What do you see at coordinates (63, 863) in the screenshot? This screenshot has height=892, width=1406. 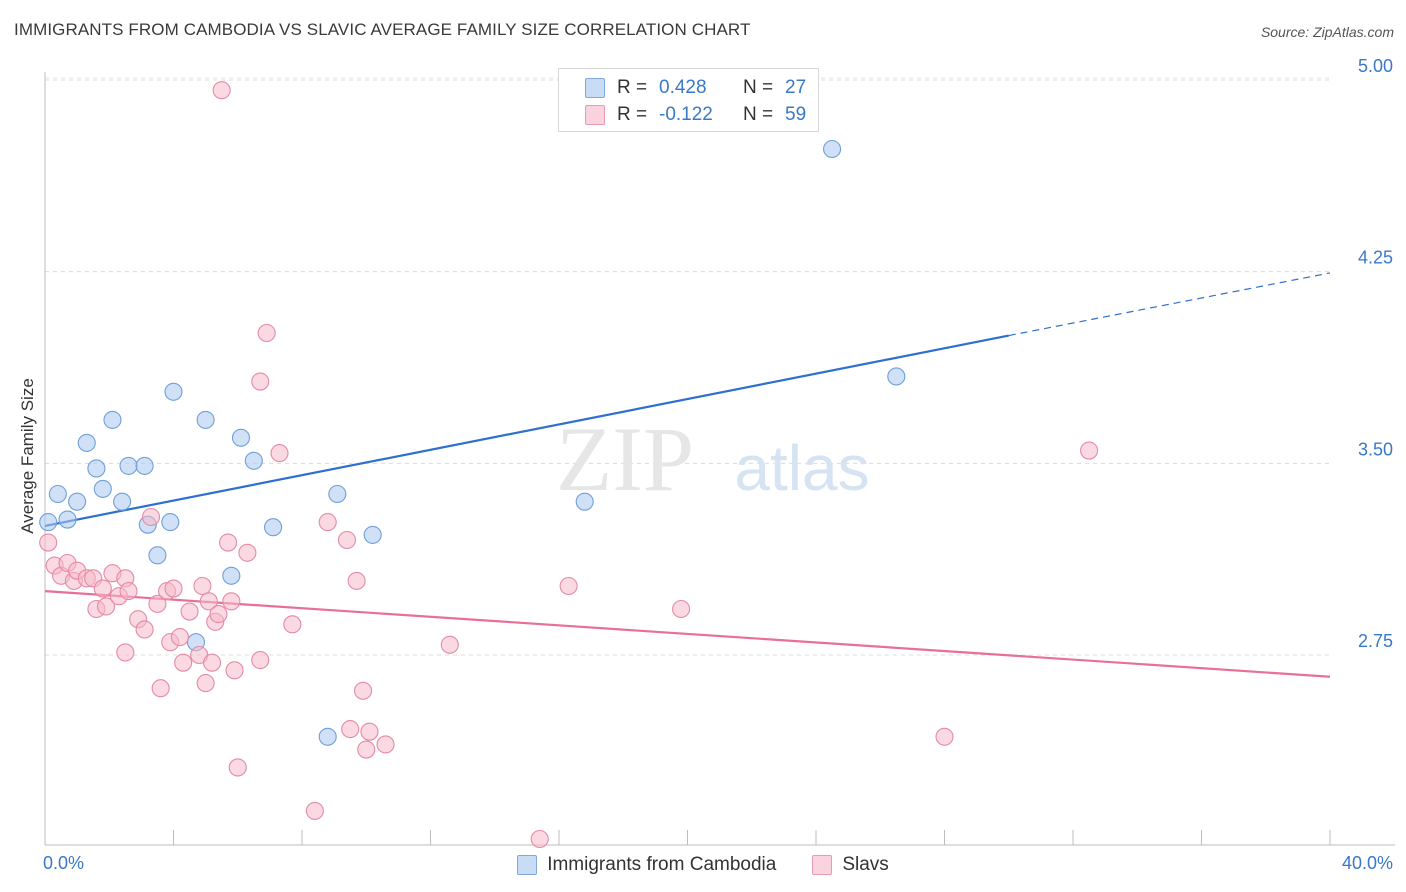 I see `x-tick-label: 0.0%` at bounding box center [63, 863].